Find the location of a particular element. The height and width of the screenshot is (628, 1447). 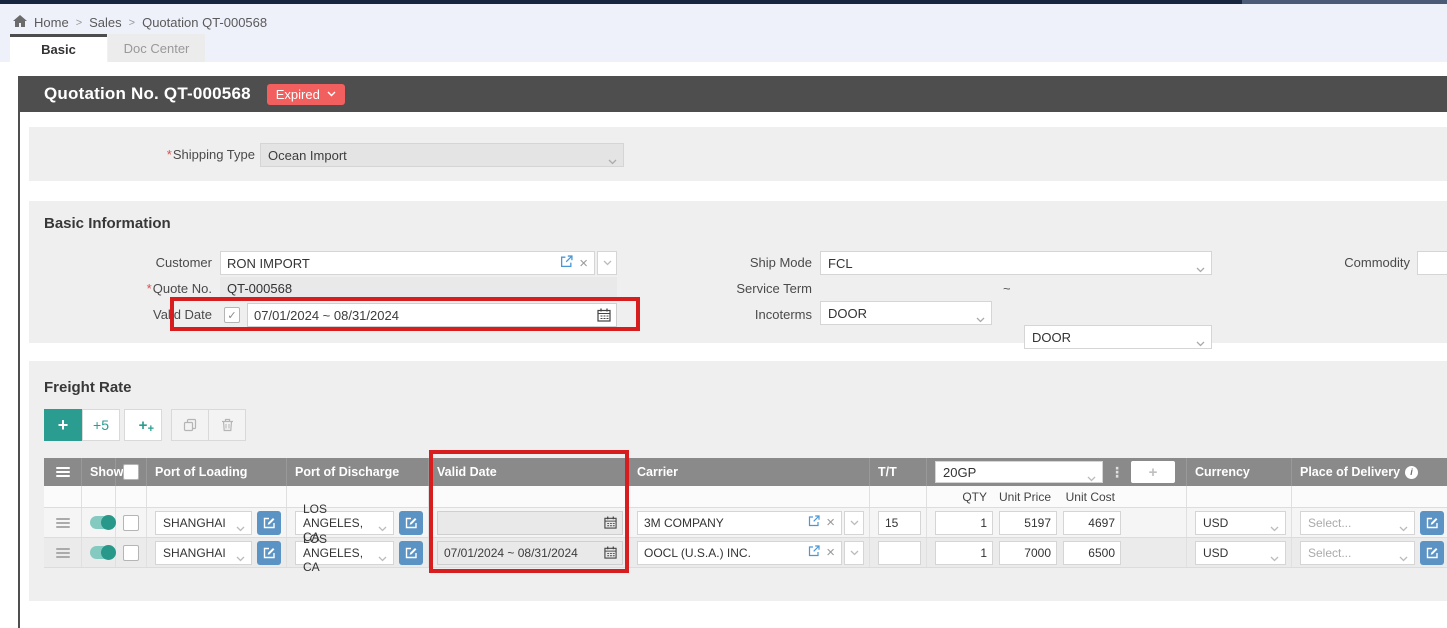

column-header-tt: T/T is located at coordinates (898, 472).